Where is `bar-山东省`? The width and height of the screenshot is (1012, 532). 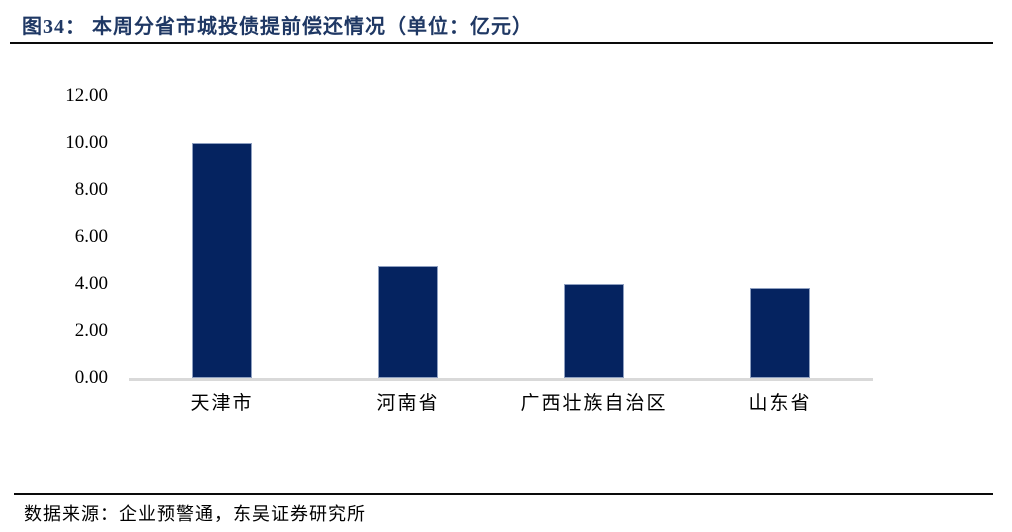
bar-山东省 is located at coordinates (780, 333).